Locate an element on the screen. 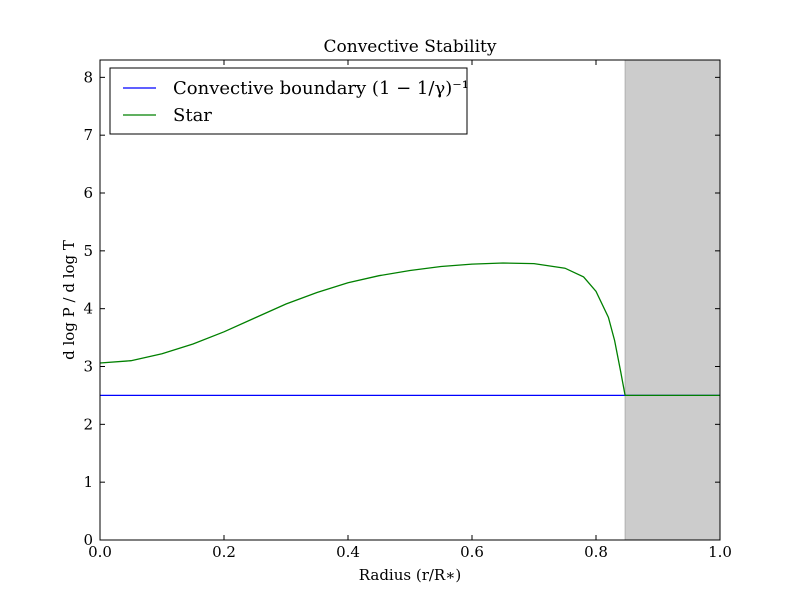 The width and height of the screenshot is (800, 605). y-tick-label: 1 is located at coordinates (88, 482).